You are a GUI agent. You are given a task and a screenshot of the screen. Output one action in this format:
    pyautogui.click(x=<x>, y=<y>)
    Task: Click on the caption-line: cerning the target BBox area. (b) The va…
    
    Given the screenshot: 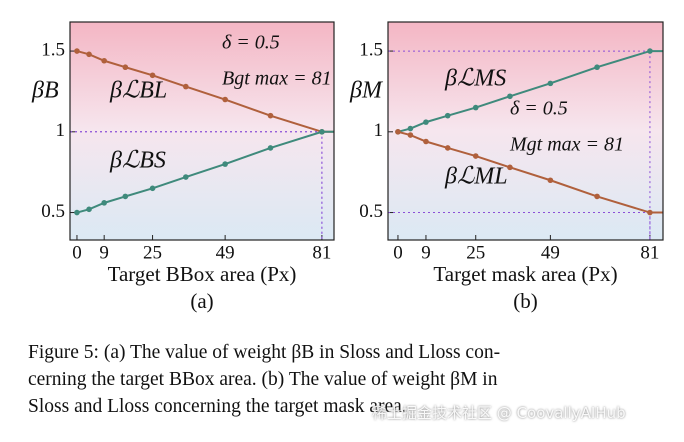 What is the action you would take?
    pyautogui.click(x=263, y=379)
    